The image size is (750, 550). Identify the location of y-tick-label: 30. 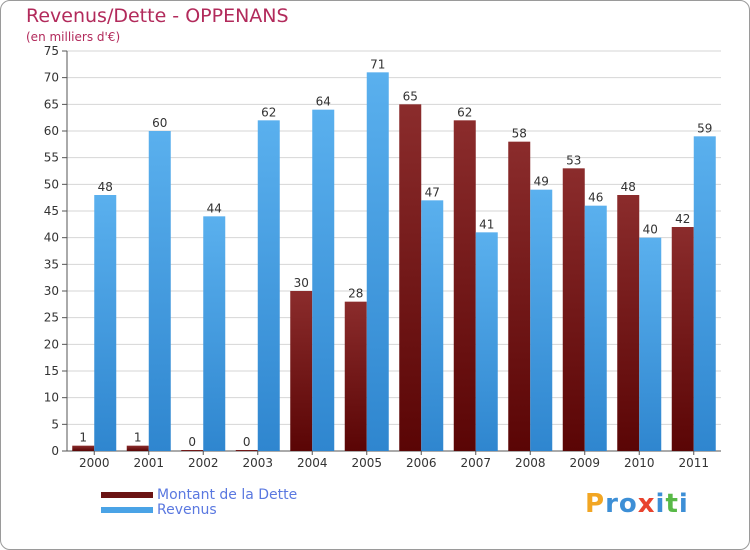
(51, 291).